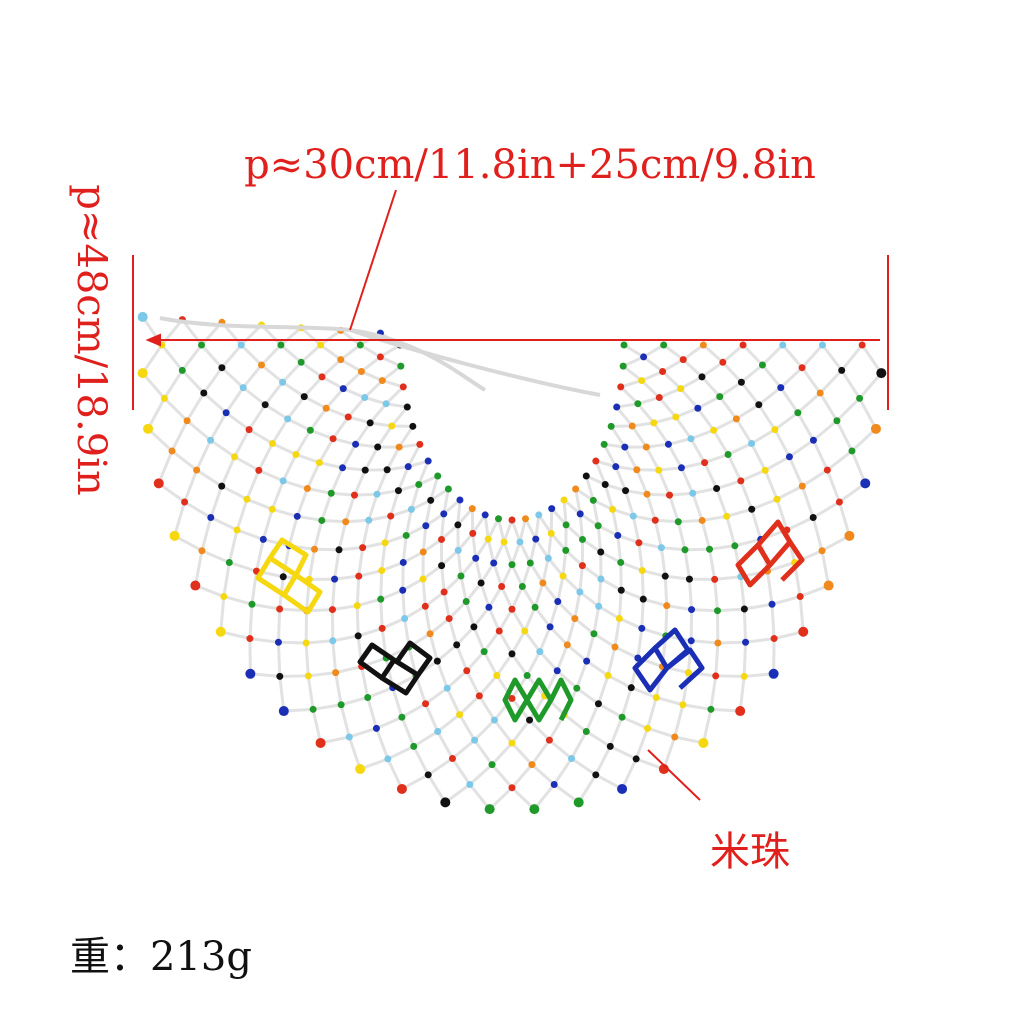 This screenshot has height=1024, width=1024. What do you see at coordinates (373, 260) in the screenshot?
I see `leader-line` at bounding box center [373, 260].